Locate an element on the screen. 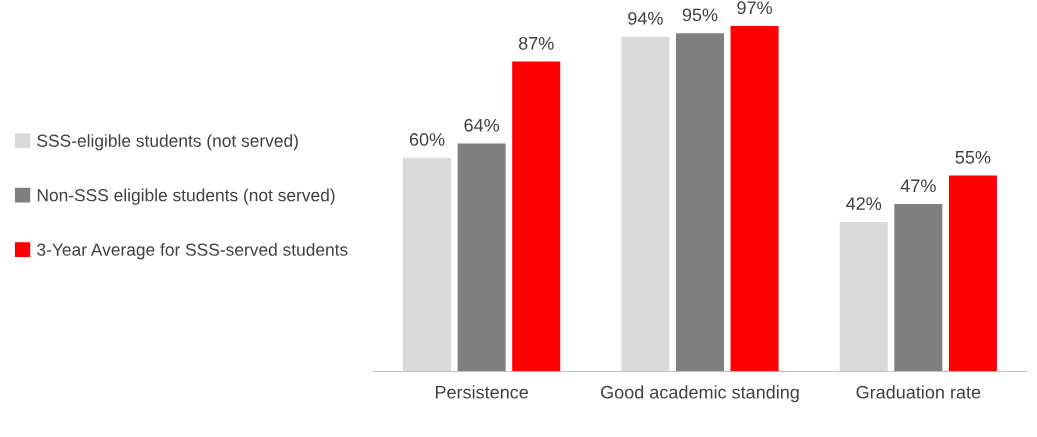 The height and width of the screenshot is (437, 1037). data-label: 87% is located at coordinates (536, 43).